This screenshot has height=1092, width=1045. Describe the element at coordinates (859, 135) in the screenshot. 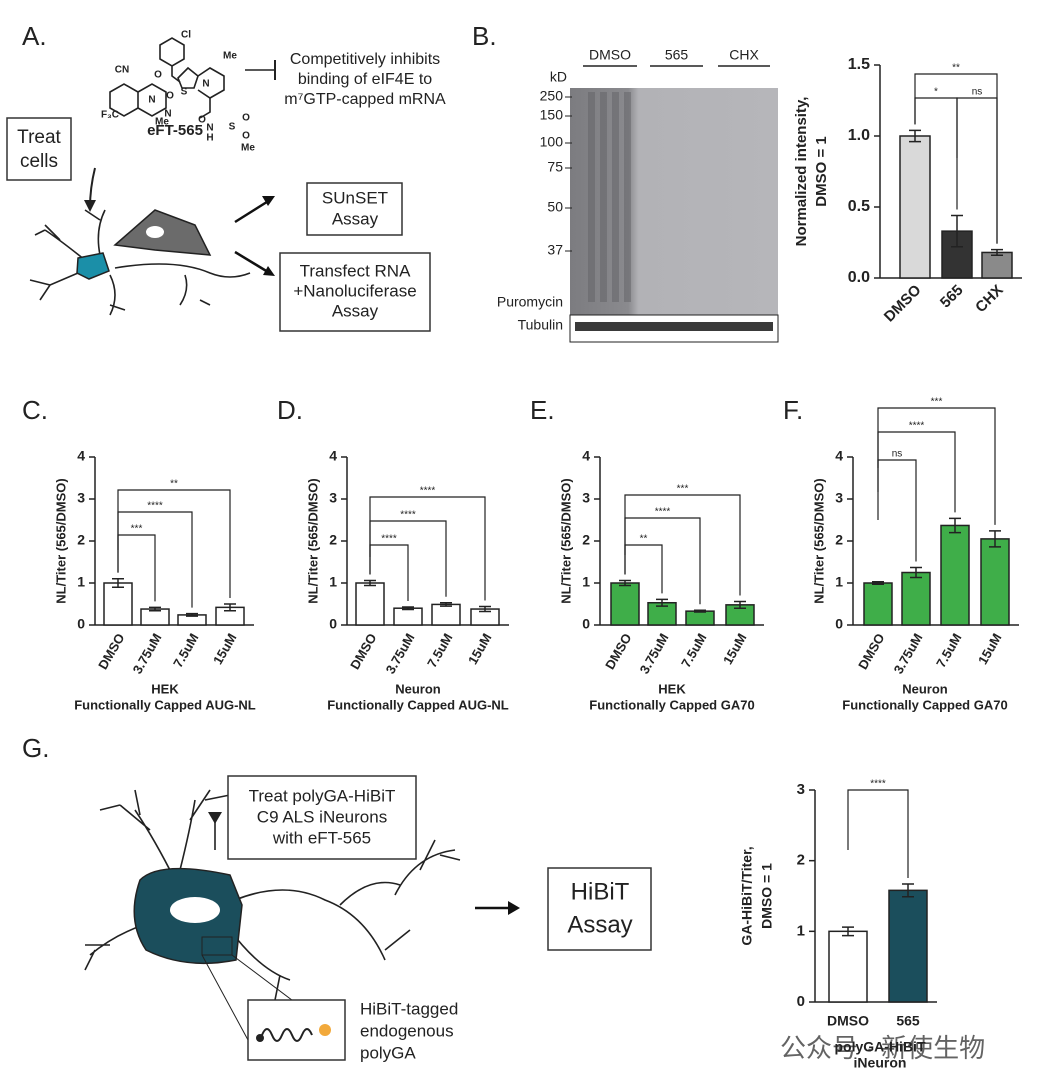

I see `y-tick-label: 1.0` at that location.